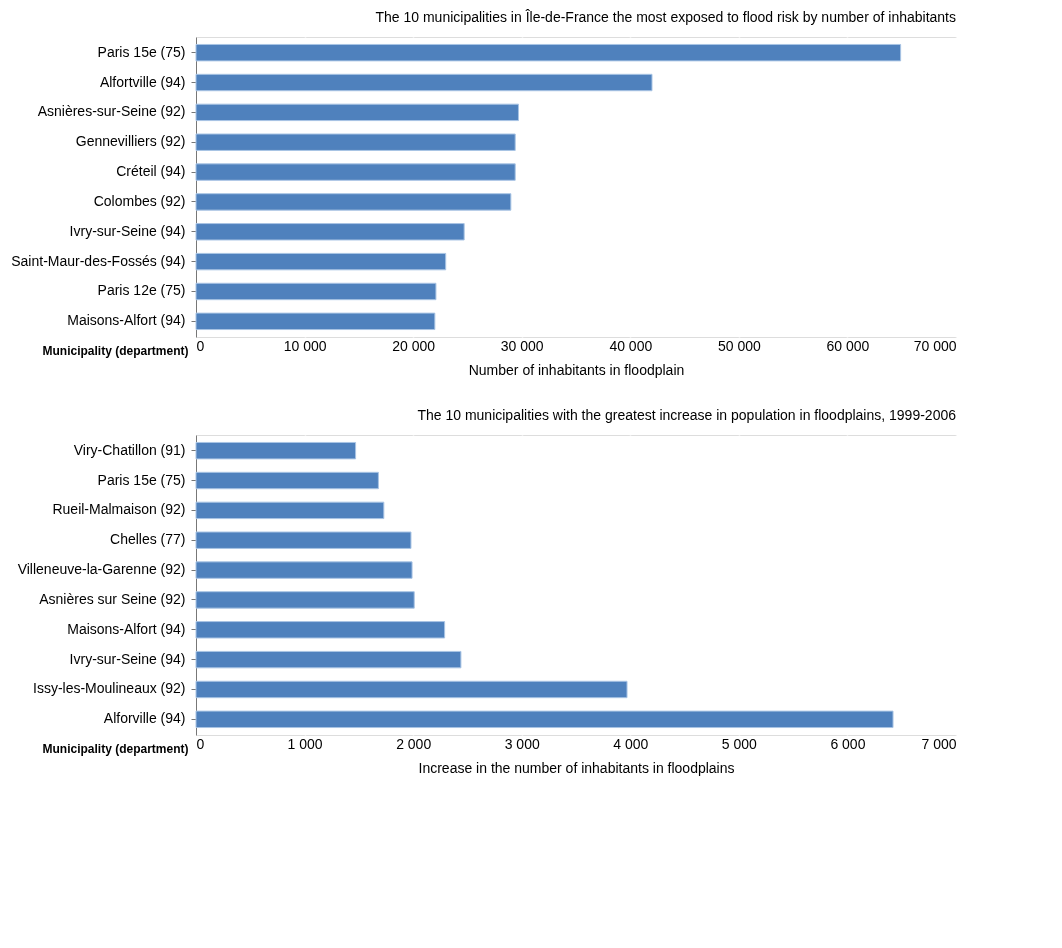  What do you see at coordinates (305, 345) in the screenshot?
I see `x-tick-label: 10 000` at bounding box center [305, 345].